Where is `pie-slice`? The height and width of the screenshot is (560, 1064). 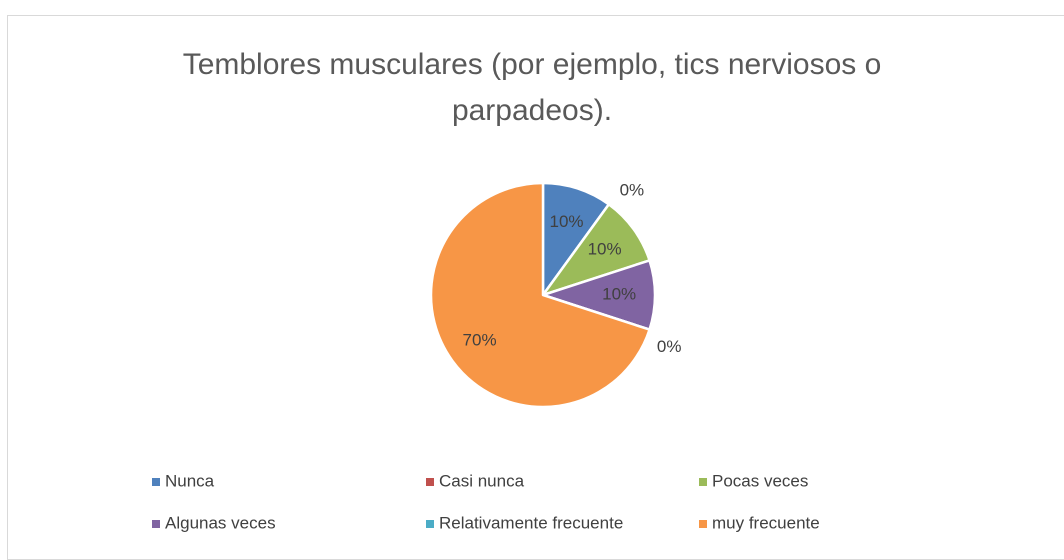
pie-slice is located at coordinates (540, 295).